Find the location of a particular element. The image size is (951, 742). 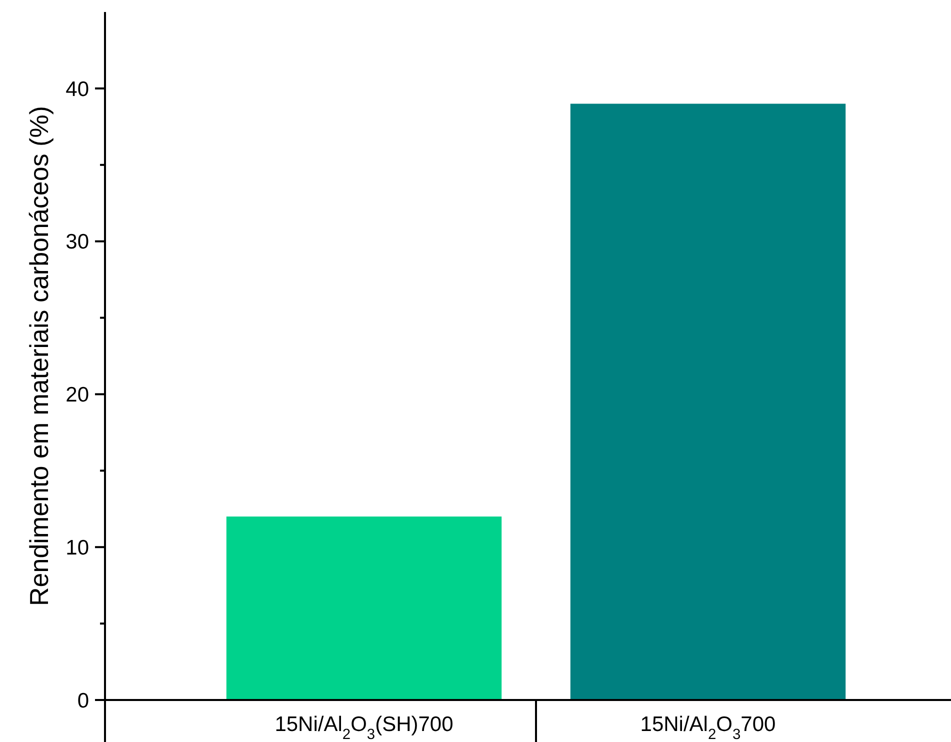

y-tick-label: 0 is located at coordinates (83, 700).